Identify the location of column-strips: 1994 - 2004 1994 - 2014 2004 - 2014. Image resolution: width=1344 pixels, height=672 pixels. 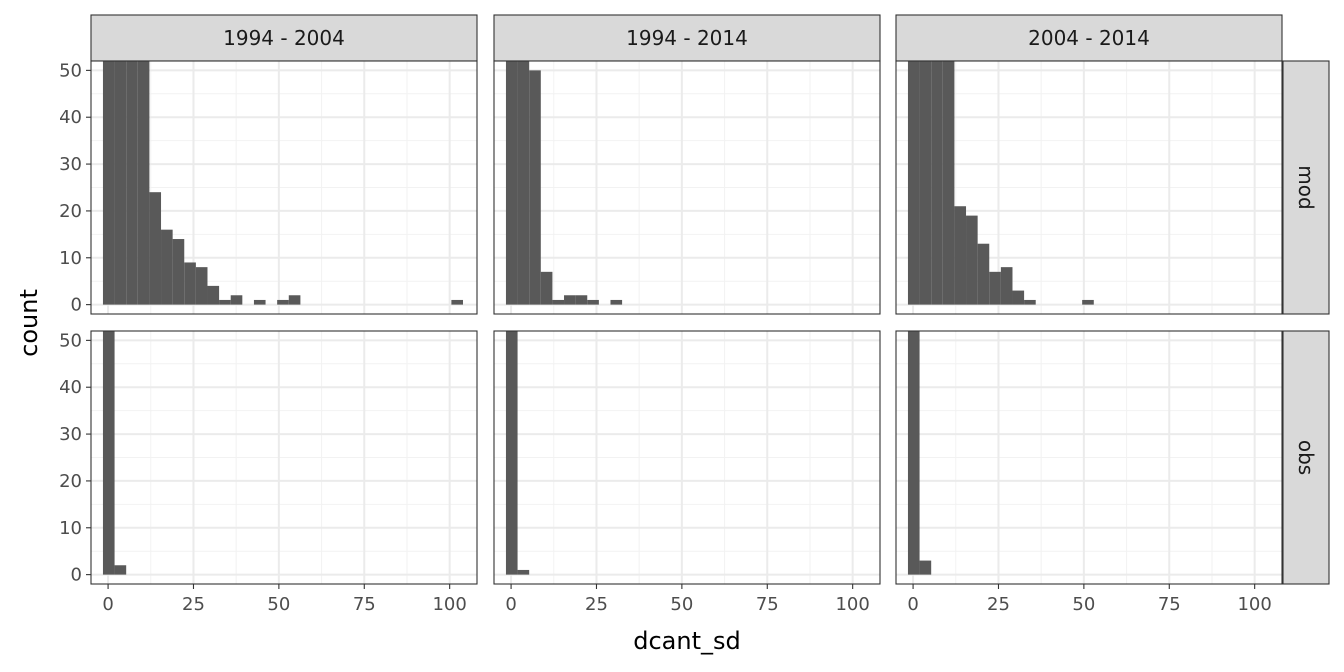
(686, 38).